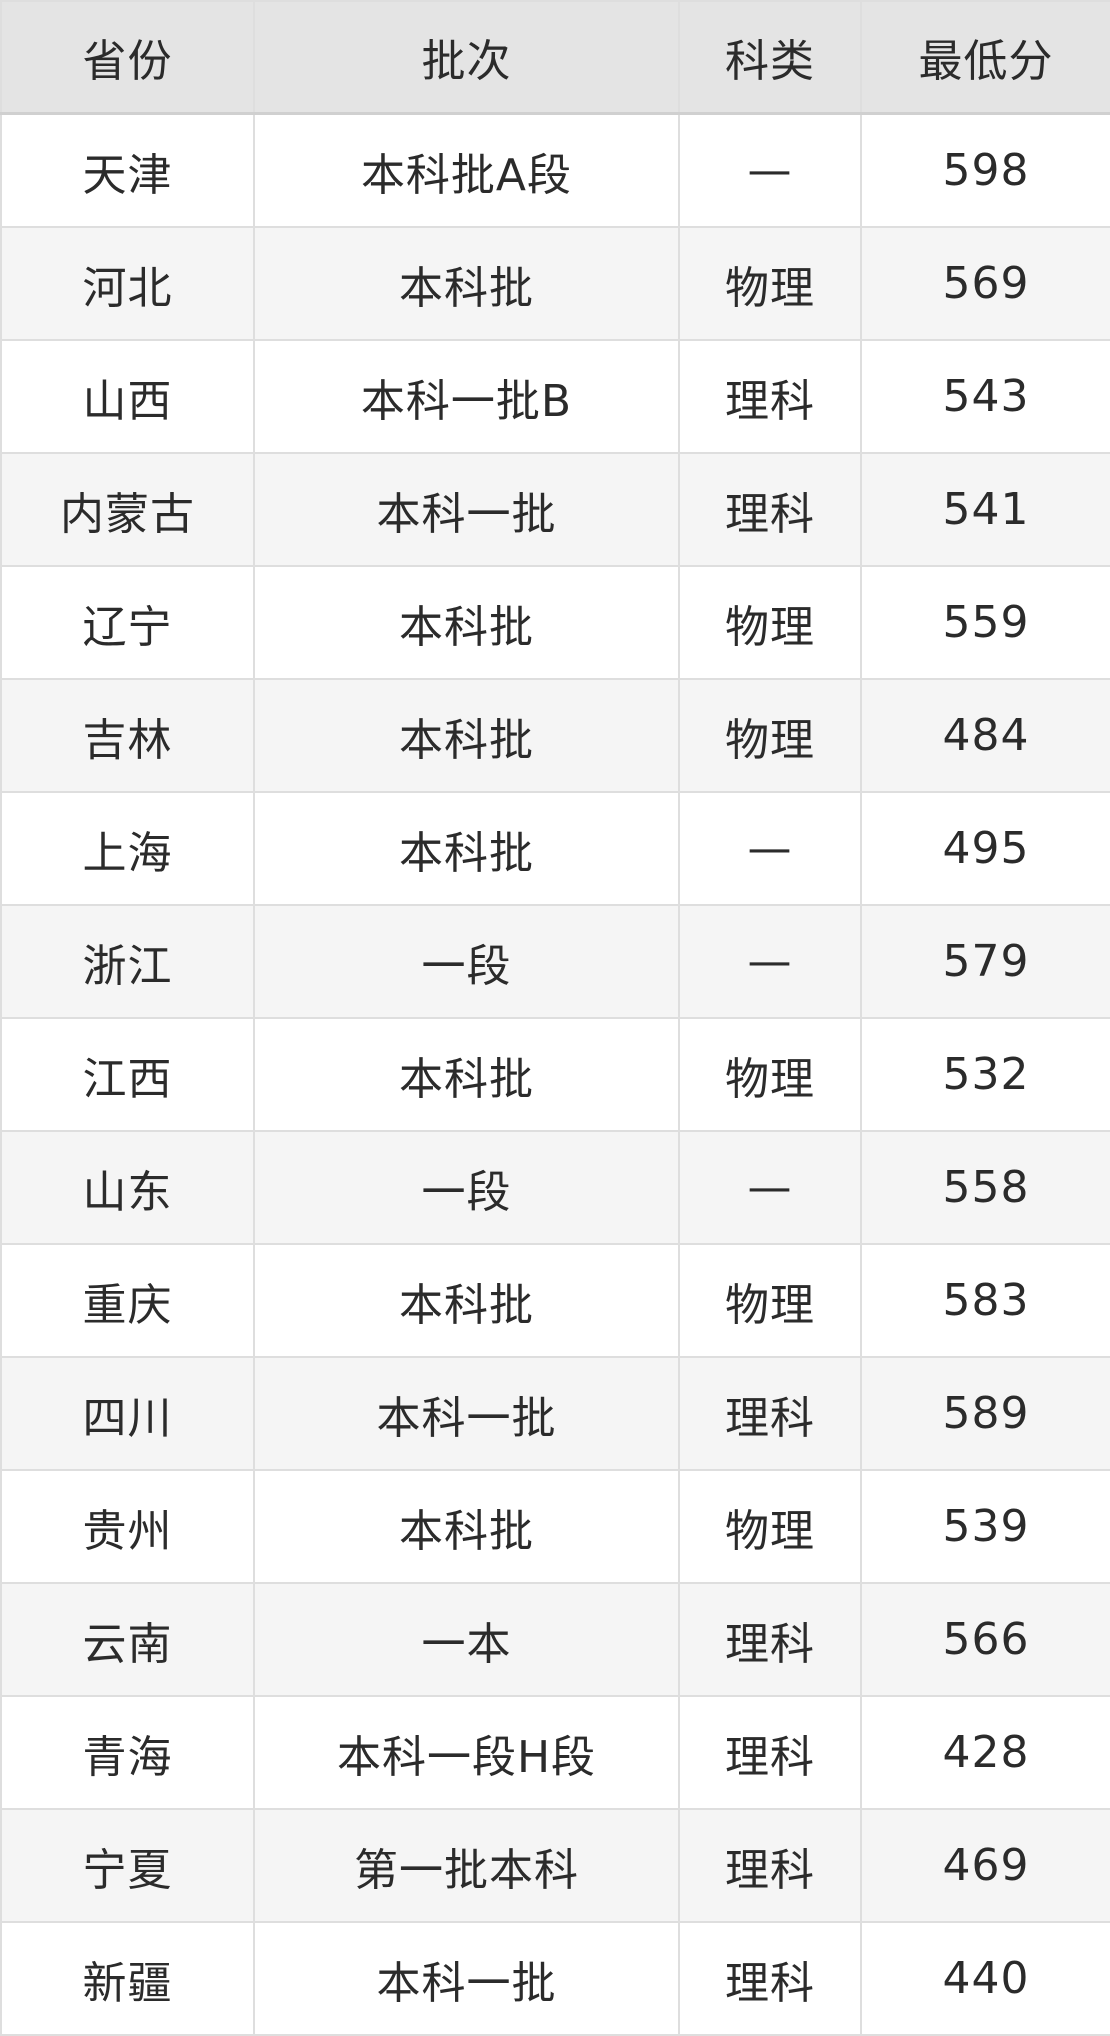  What do you see at coordinates (127, 396) in the screenshot?
I see `cell-province: 山西` at bounding box center [127, 396].